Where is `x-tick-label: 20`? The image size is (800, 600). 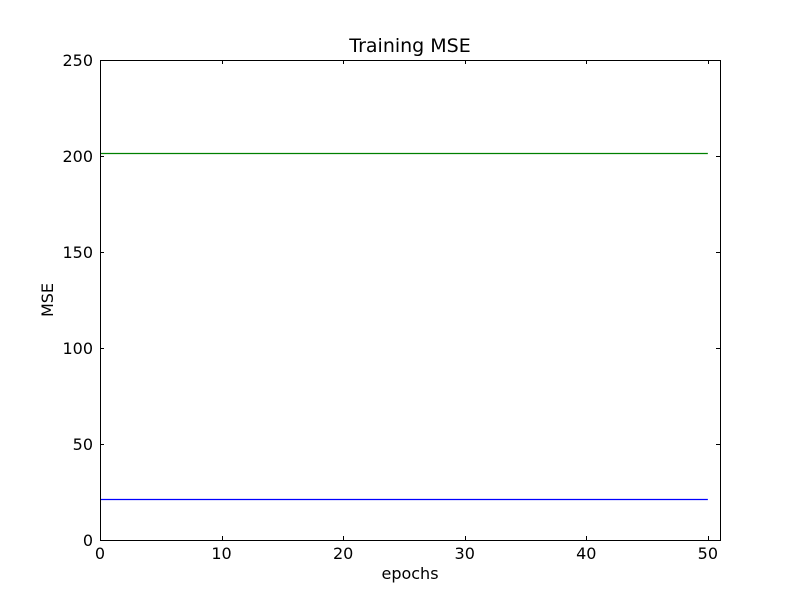
x-tick-label: 20 is located at coordinates (343, 553).